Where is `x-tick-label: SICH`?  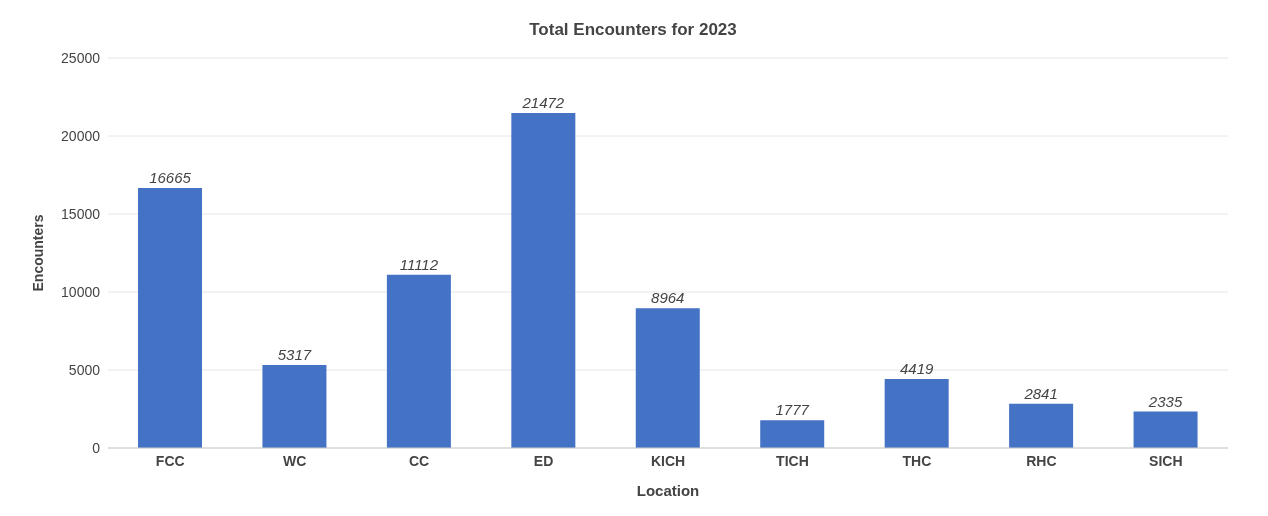
x-tick-label: SICH is located at coordinates (1166, 460).